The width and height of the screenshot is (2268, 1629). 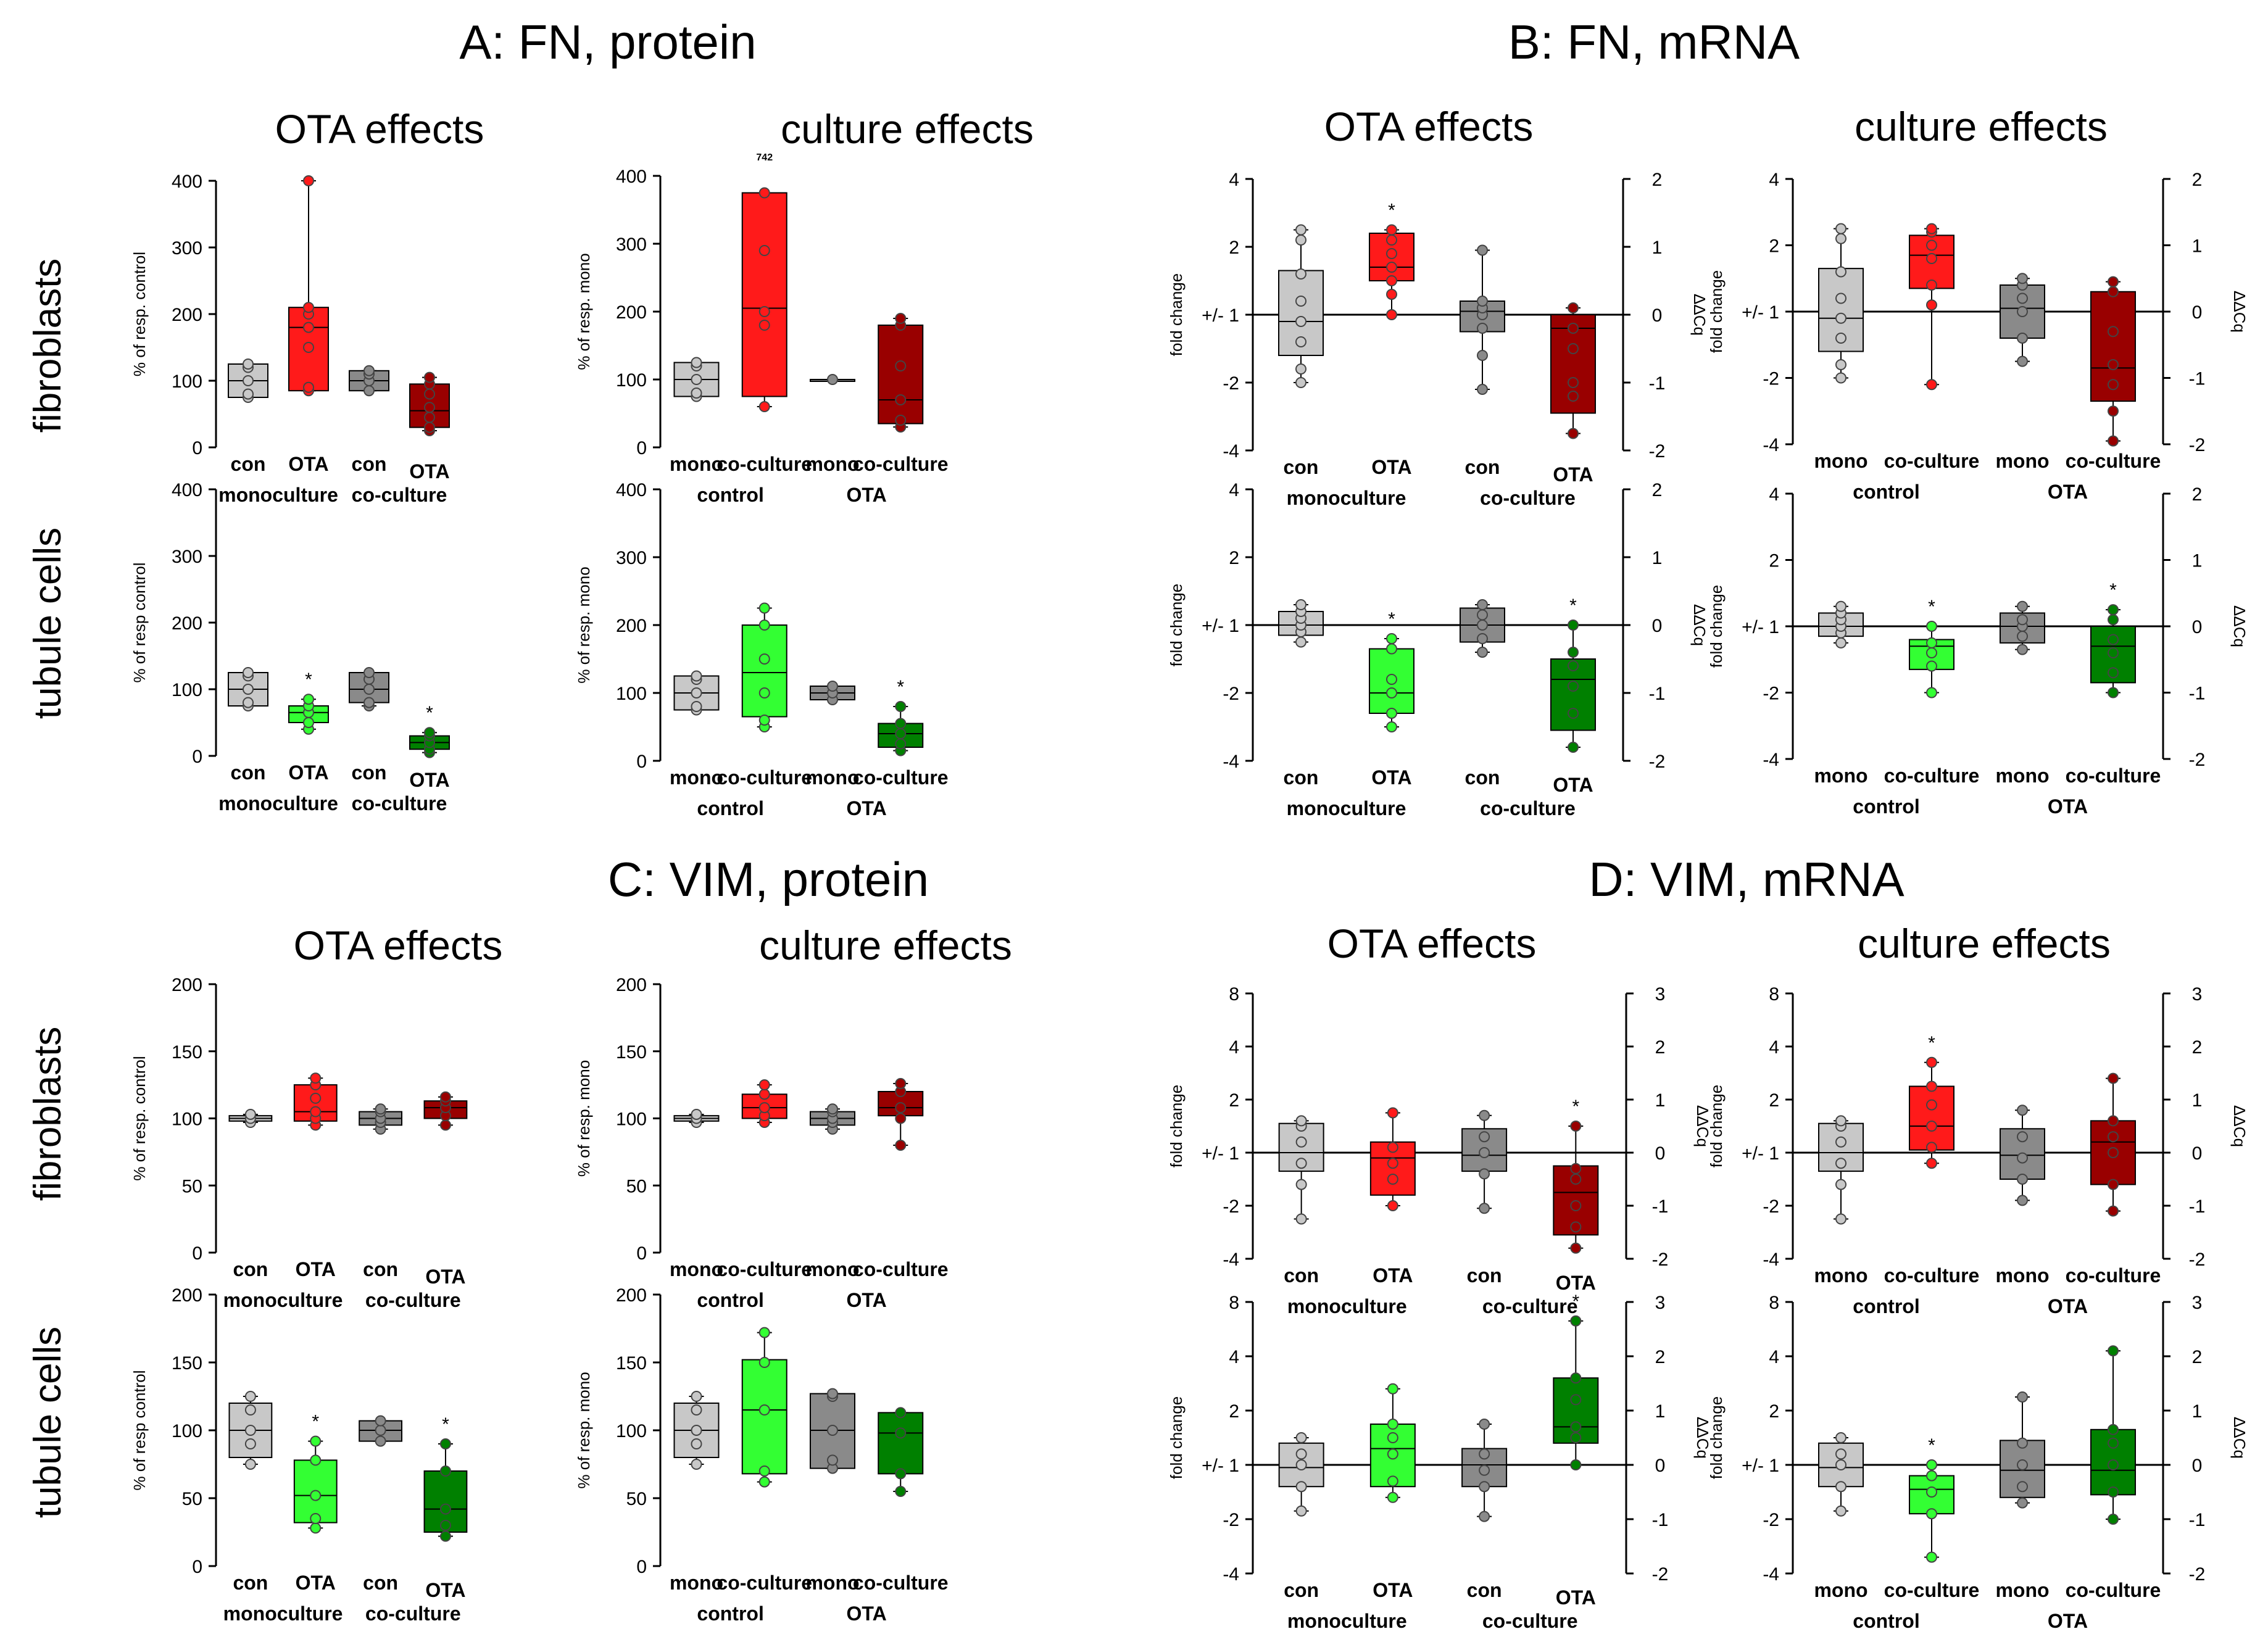 I want to click on y-tick-label: 150, so click(x=631, y=1364).